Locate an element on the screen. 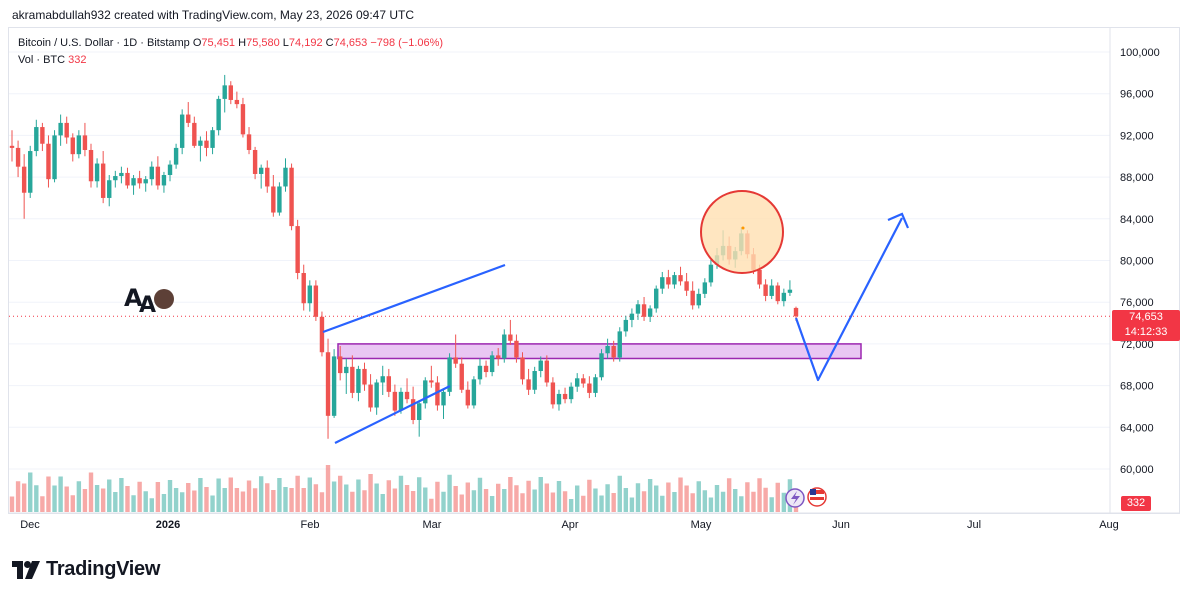 This screenshot has width=1195, height=599. avatar-logo-icon: A is located at coordinates (133, 298).